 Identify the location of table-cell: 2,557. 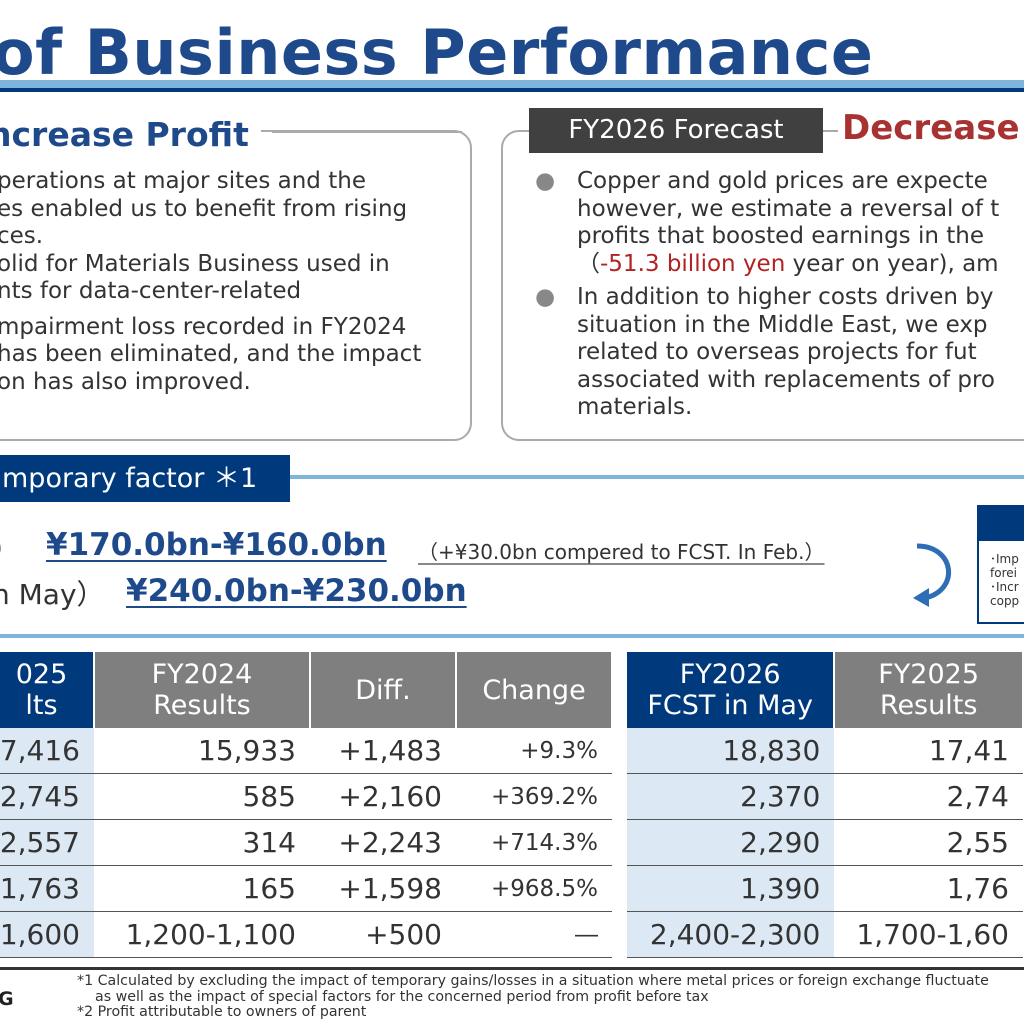
(47, 842).